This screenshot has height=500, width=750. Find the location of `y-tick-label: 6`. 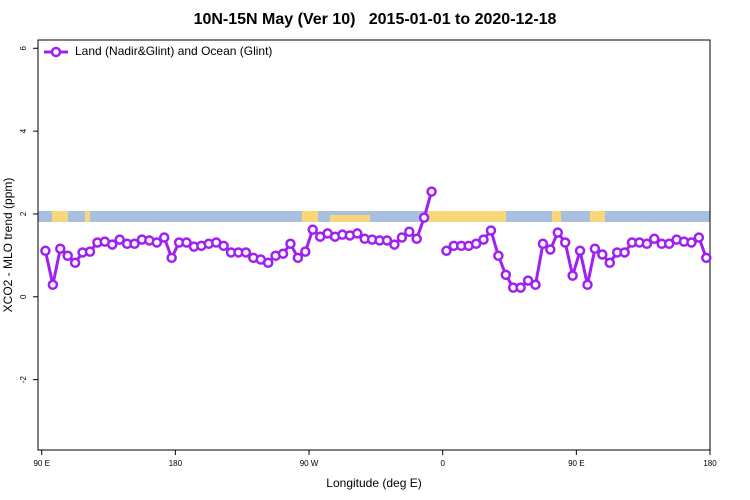

y-tick-label: 6 is located at coordinates (23, 48).